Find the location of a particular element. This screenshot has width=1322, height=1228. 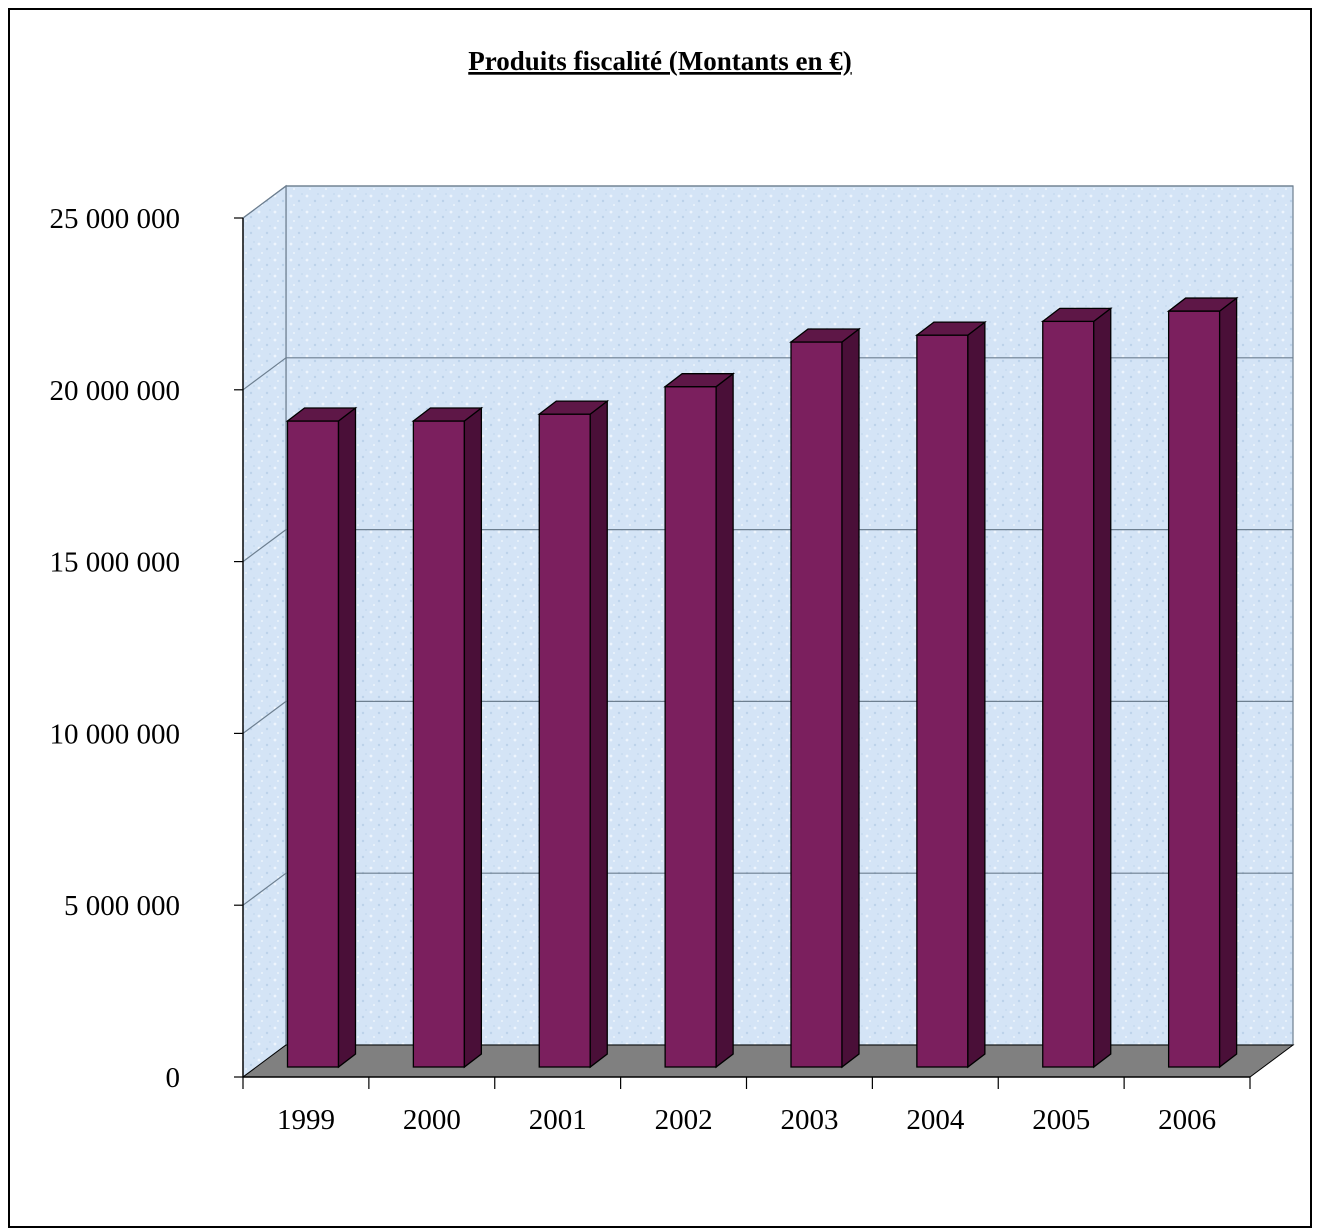

chart-title: Produits fiscalité (Montants en €) is located at coordinates (659, 61).